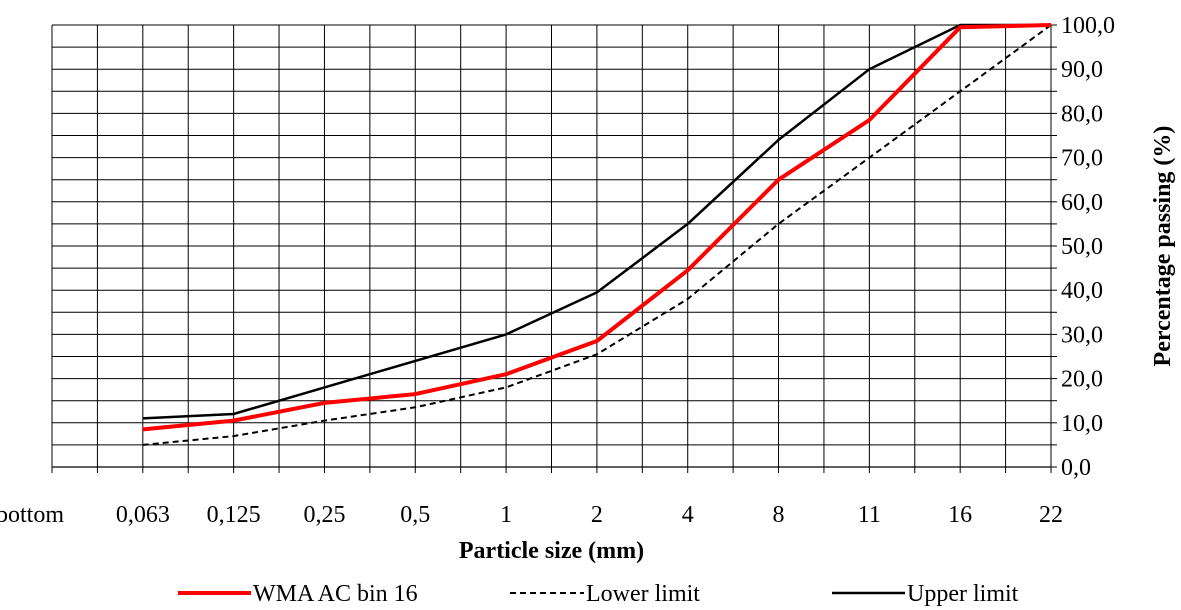 This screenshot has width=1181, height=610. I want to click on x-axis: bottom 0,063 0,125 0,25 0,5 1 2 4 8 11 16 22, so click(531, 515).